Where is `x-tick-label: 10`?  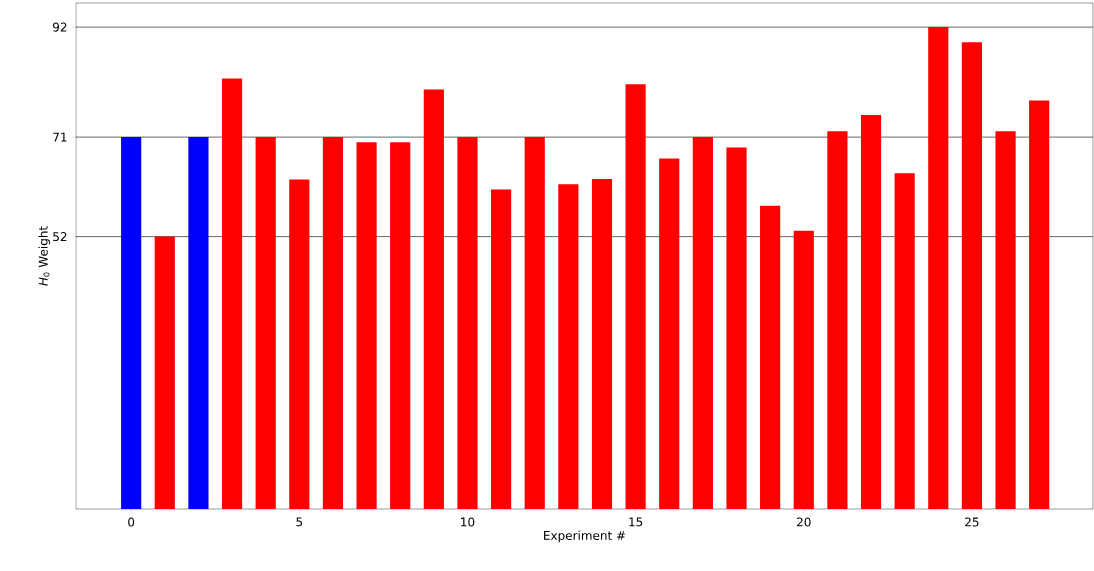 x-tick-label: 10 is located at coordinates (468, 522).